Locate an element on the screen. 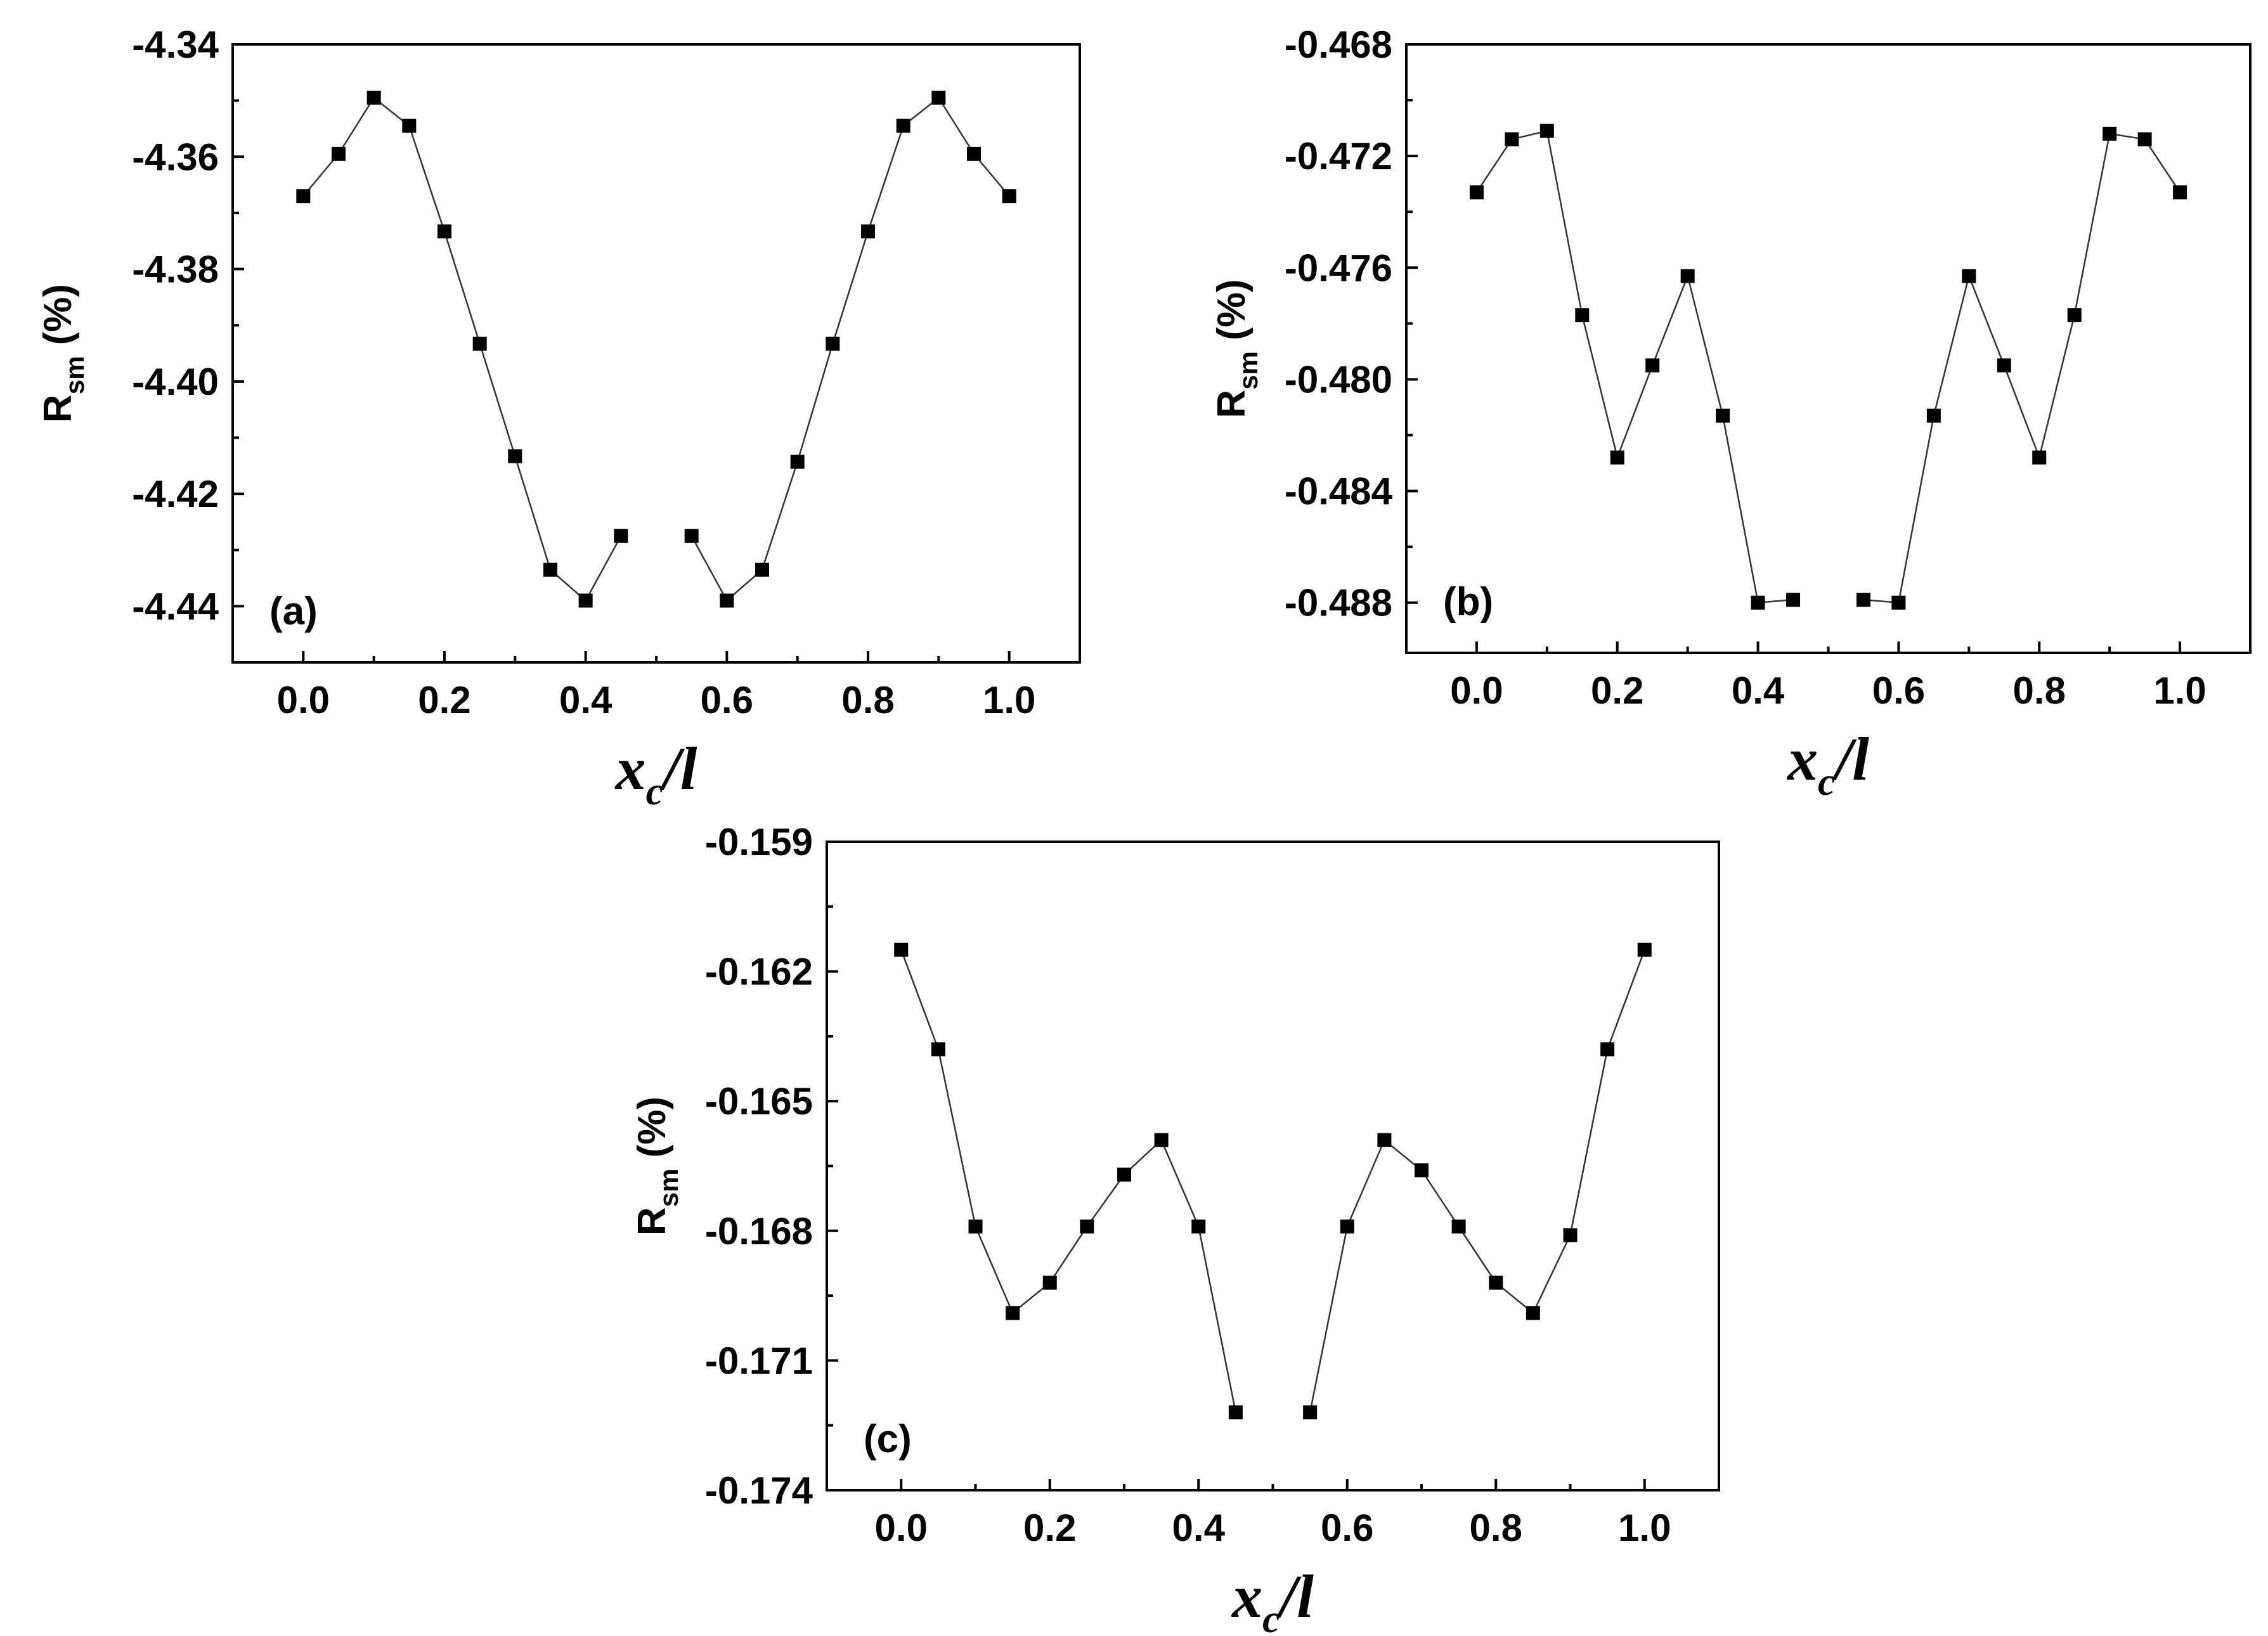 The height and width of the screenshot is (1636, 2268). panel-label: (b) is located at coordinates (1468, 602).